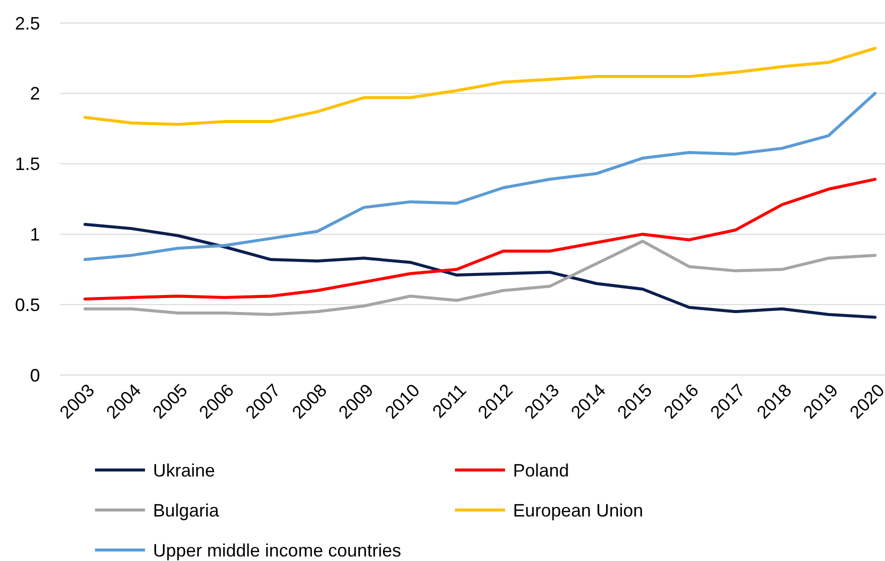 The height and width of the screenshot is (561, 885). Describe the element at coordinates (35, 94) in the screenshot. I see `y-tick-label: 2` at that location.